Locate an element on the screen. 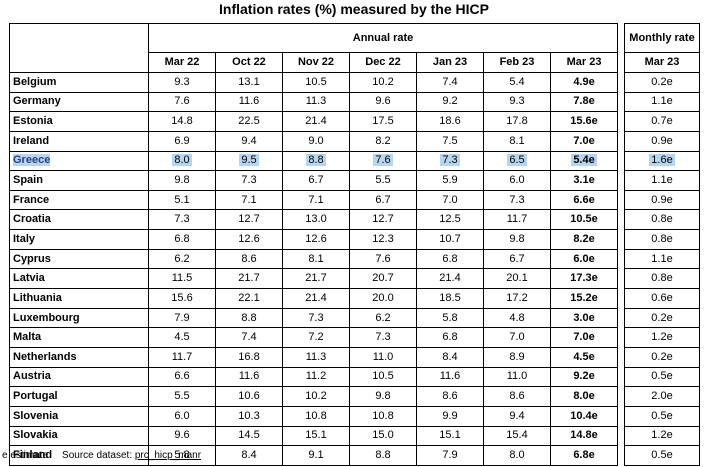 The image size is (708, 467). rate-cell: 6.7 is located at coordinates (316, 180).